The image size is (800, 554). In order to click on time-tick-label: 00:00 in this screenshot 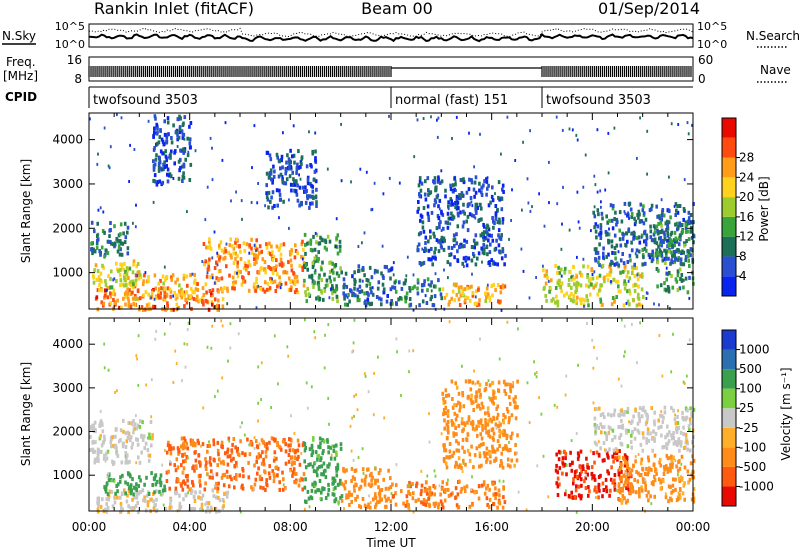, I will do `click(89, 527)`.